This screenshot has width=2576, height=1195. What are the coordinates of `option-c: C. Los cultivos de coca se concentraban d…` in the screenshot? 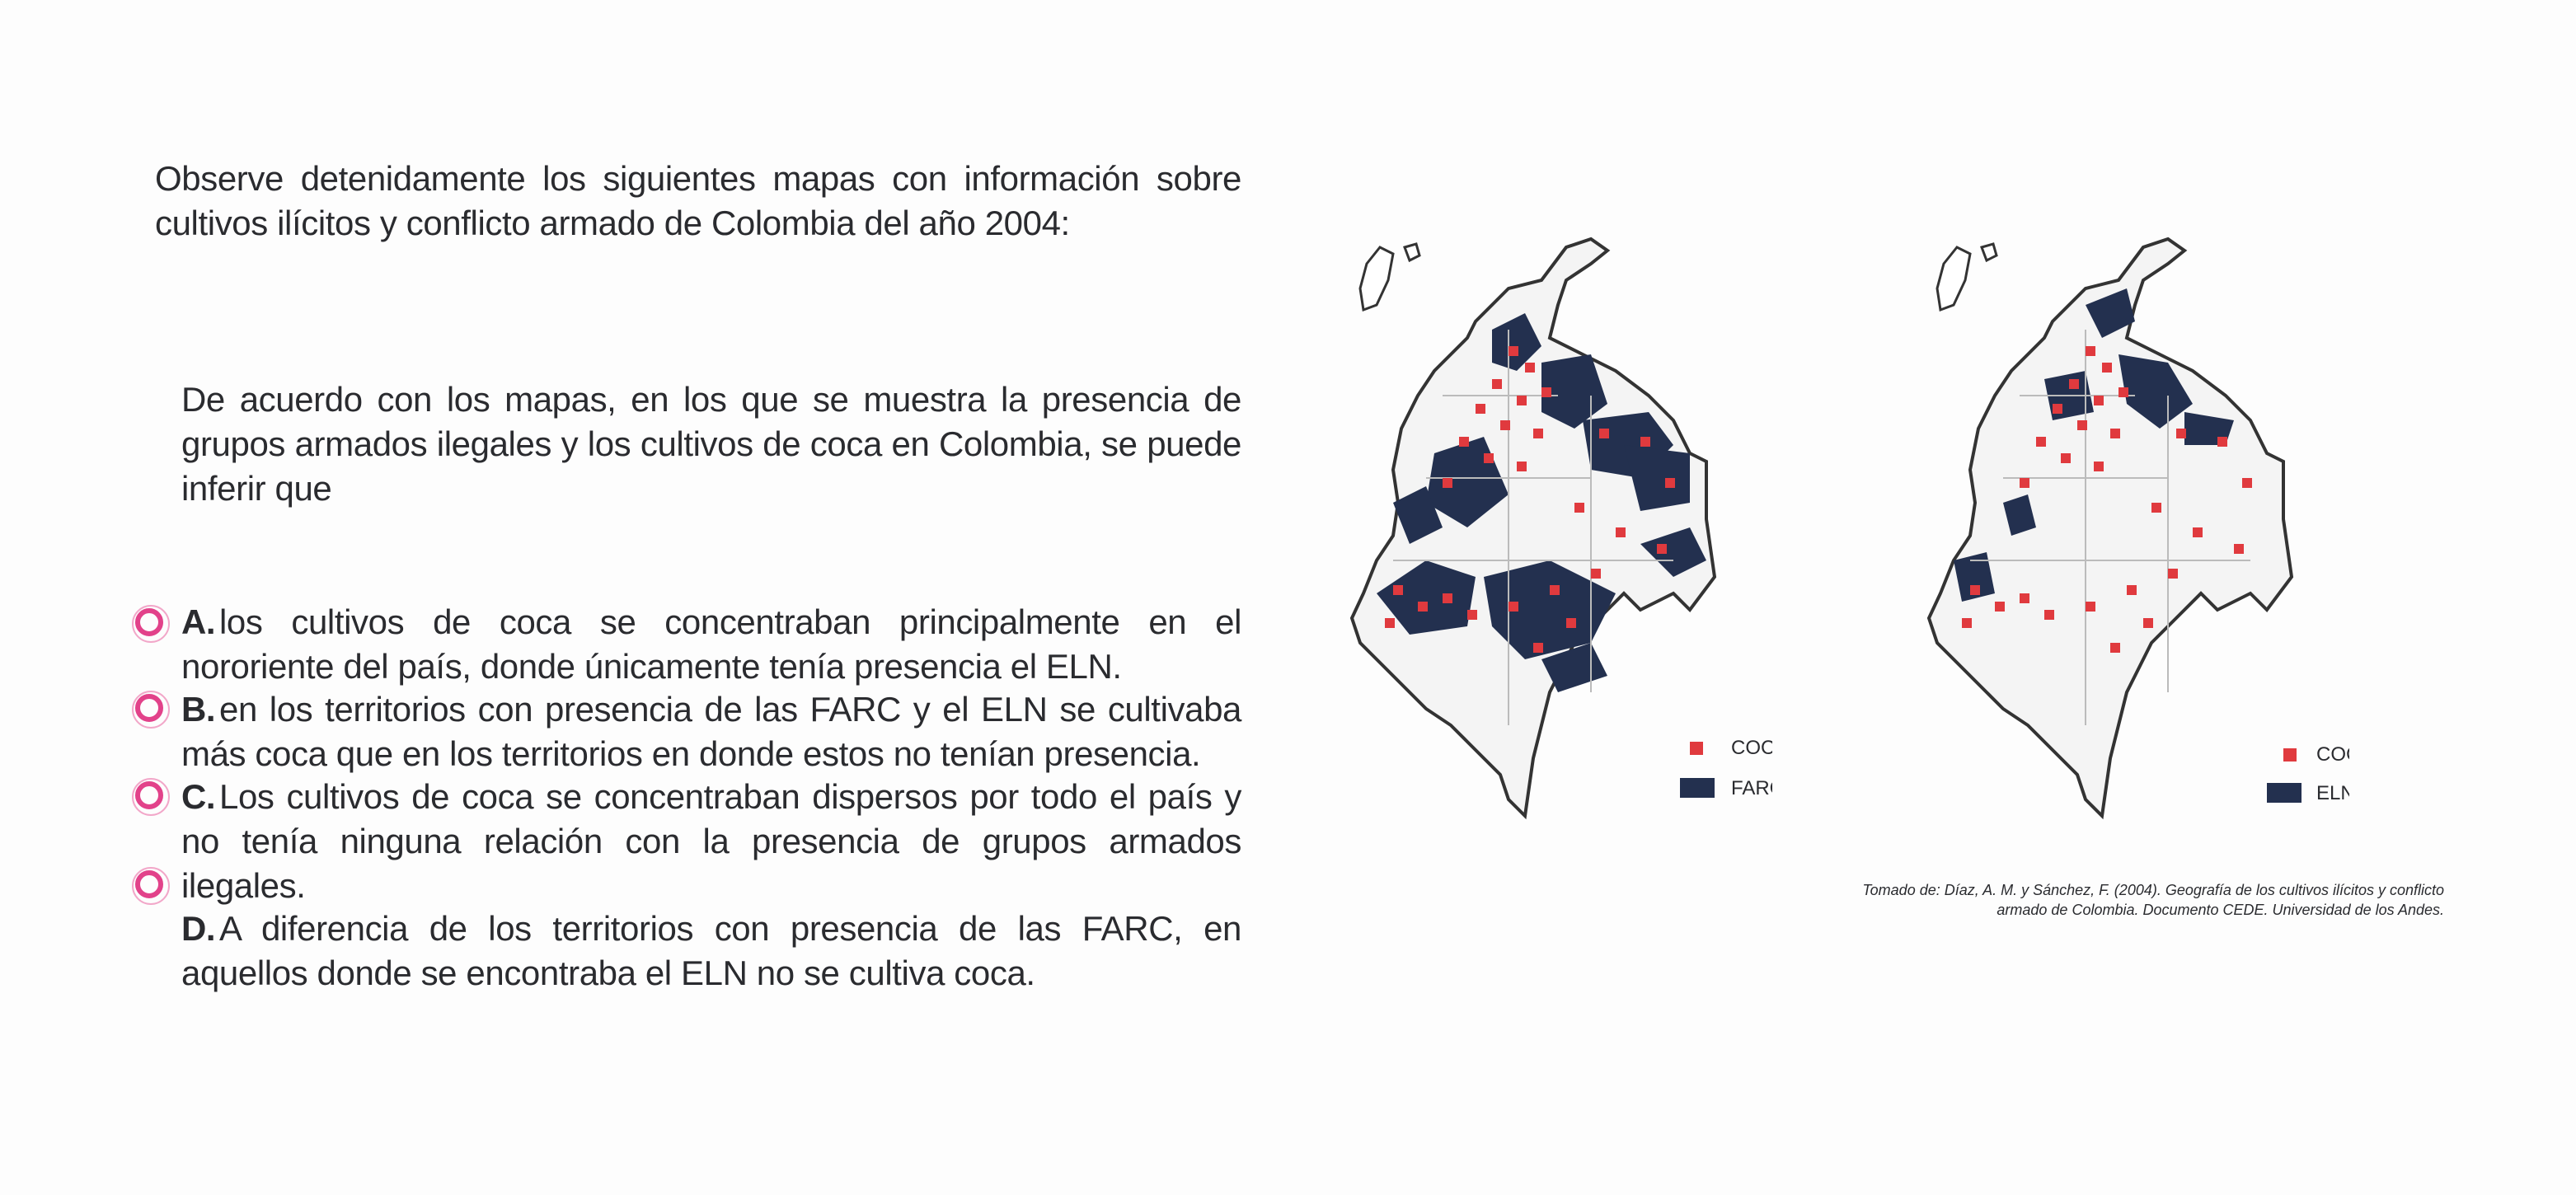 It's located at (711, 841).